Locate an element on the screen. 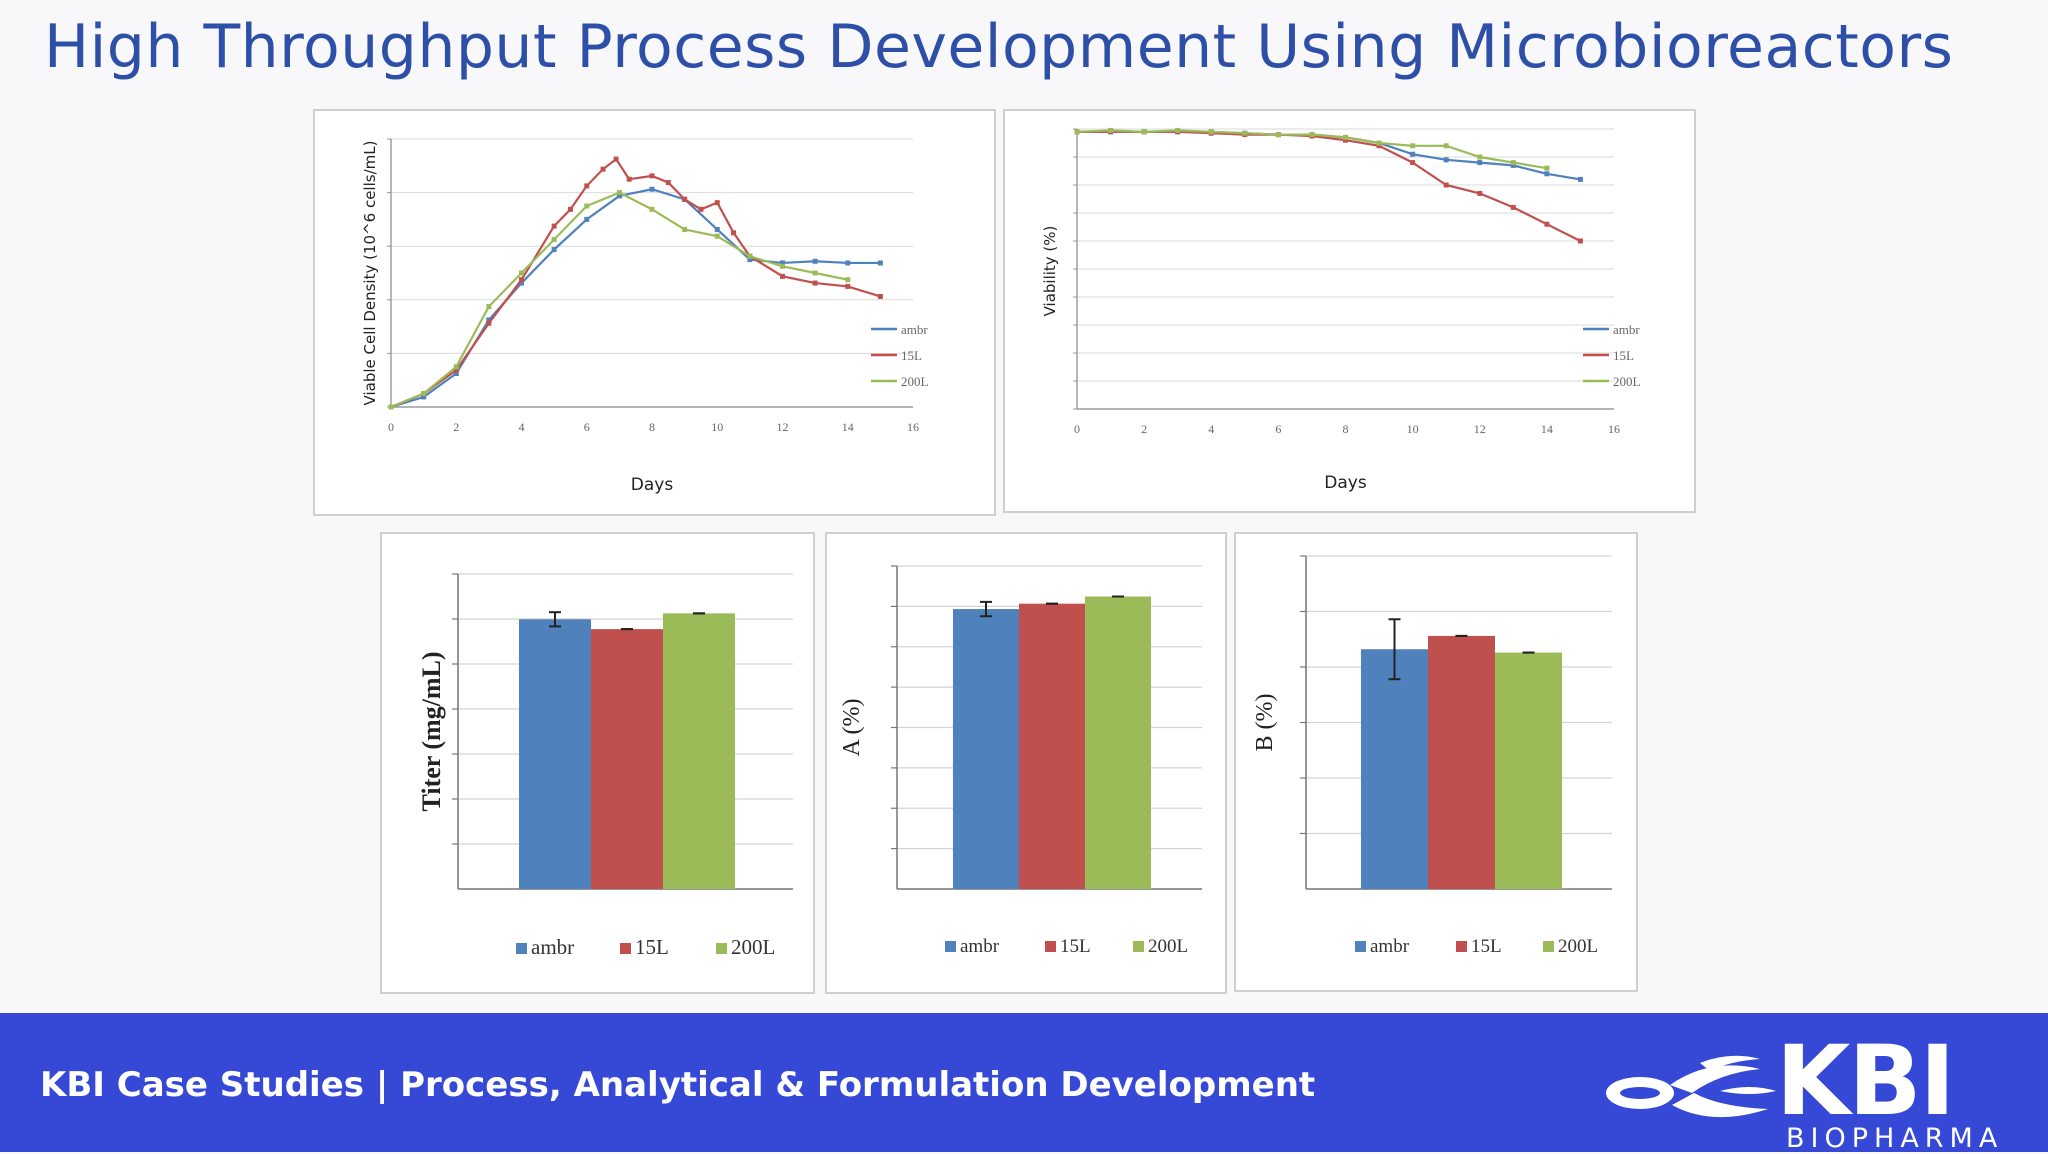 The image size is (2048, 1154). x-tick-label: 6 is located at coordinates (587, 427).